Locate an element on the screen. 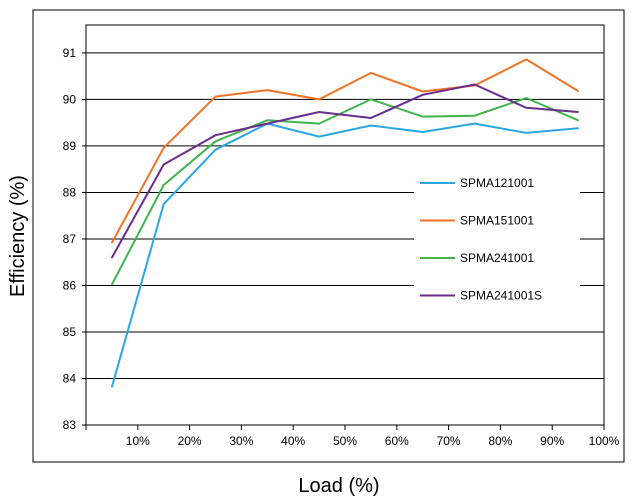  x-tick-label: 60% is located at coordinates (397, 441).